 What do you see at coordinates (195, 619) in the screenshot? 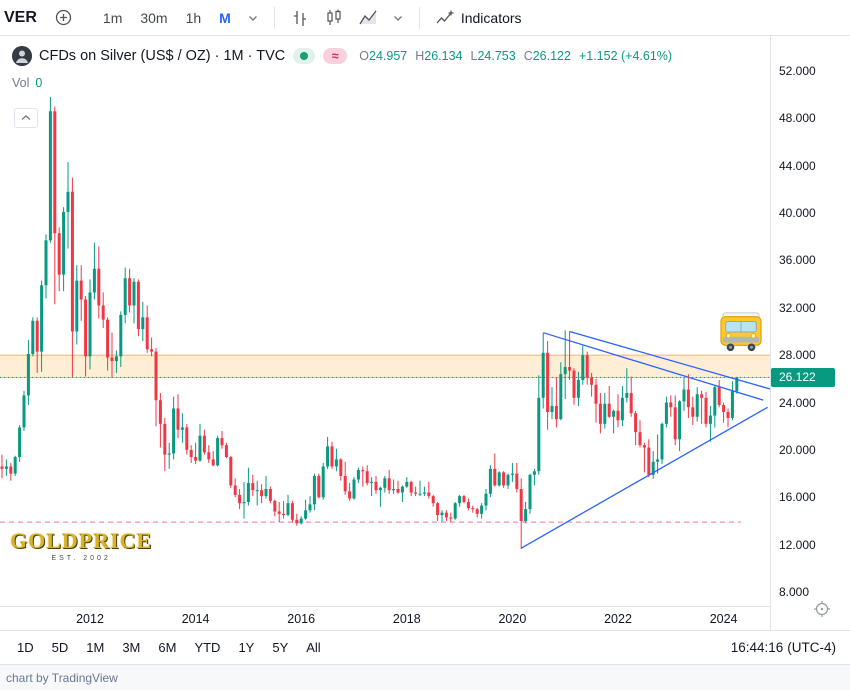
I see `year-label: 2014` at bounding box center [195, 619].